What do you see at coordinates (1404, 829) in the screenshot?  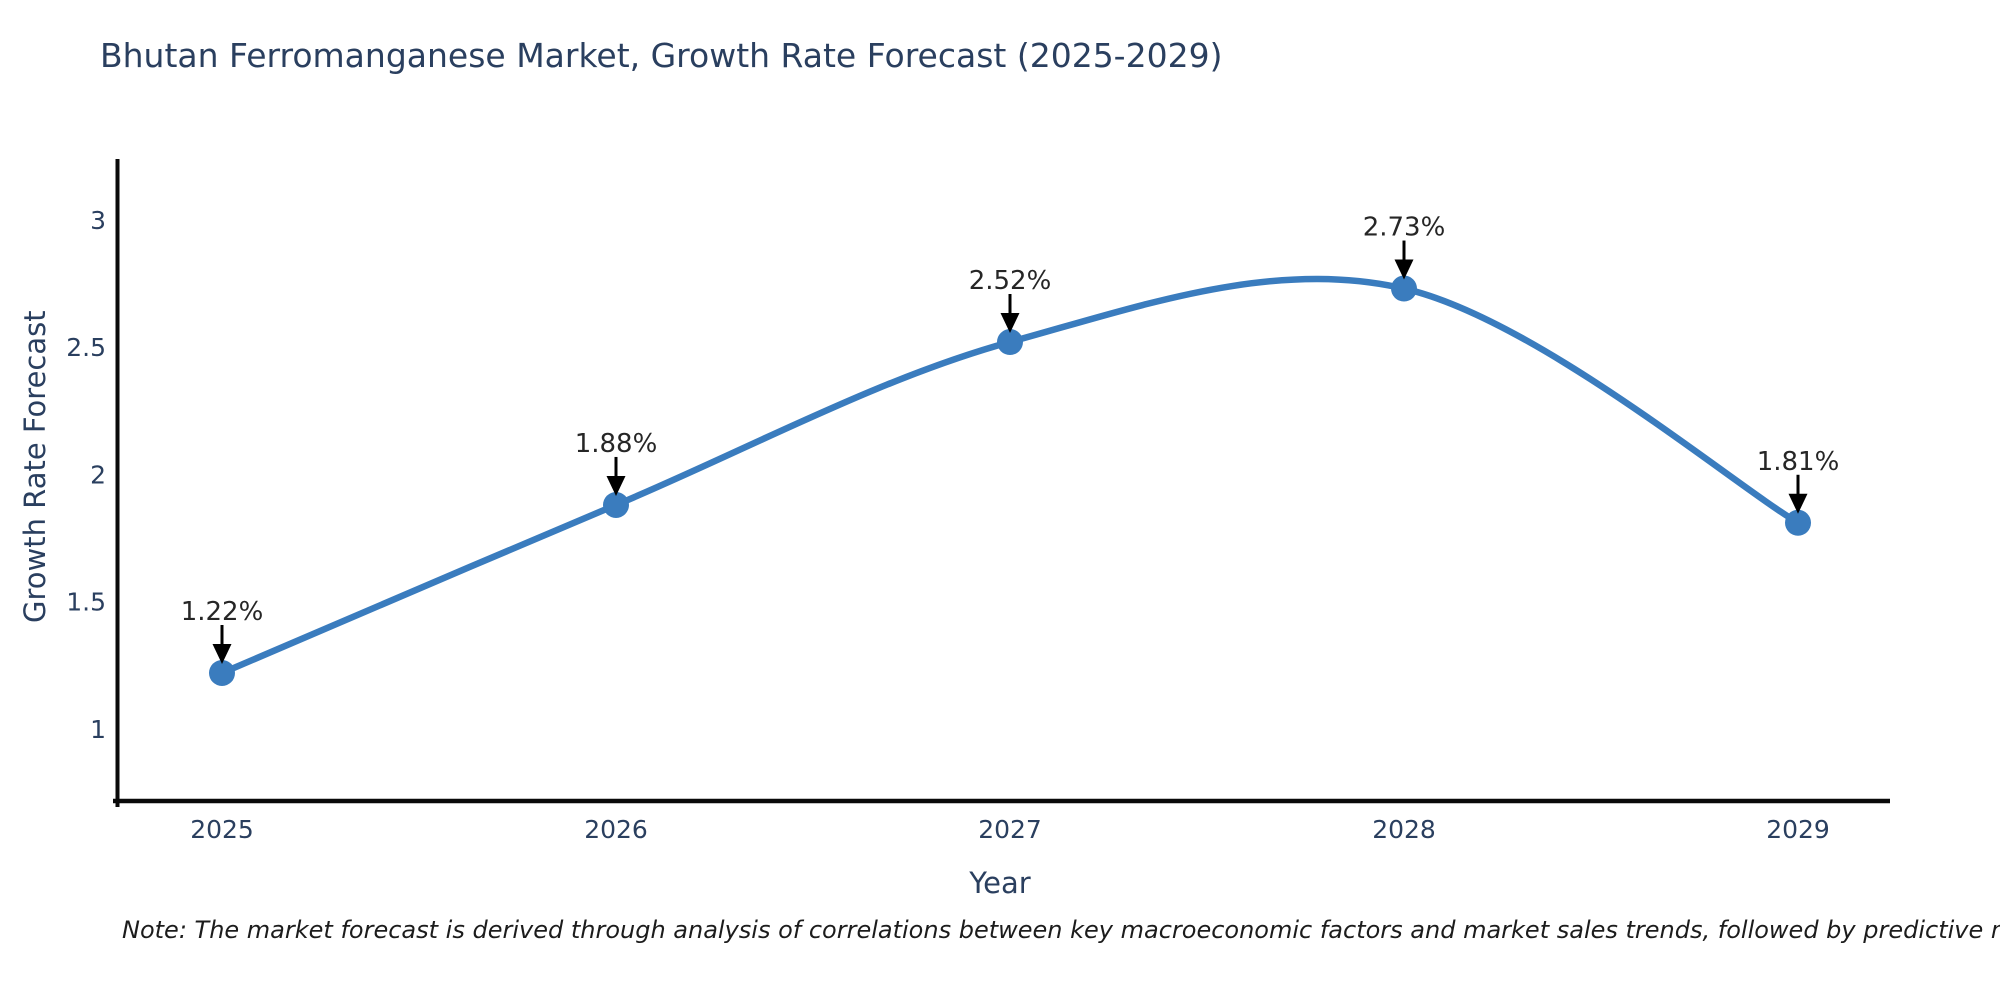 I see `x-tick-label: 2028` at bounding box center [1404, 829].